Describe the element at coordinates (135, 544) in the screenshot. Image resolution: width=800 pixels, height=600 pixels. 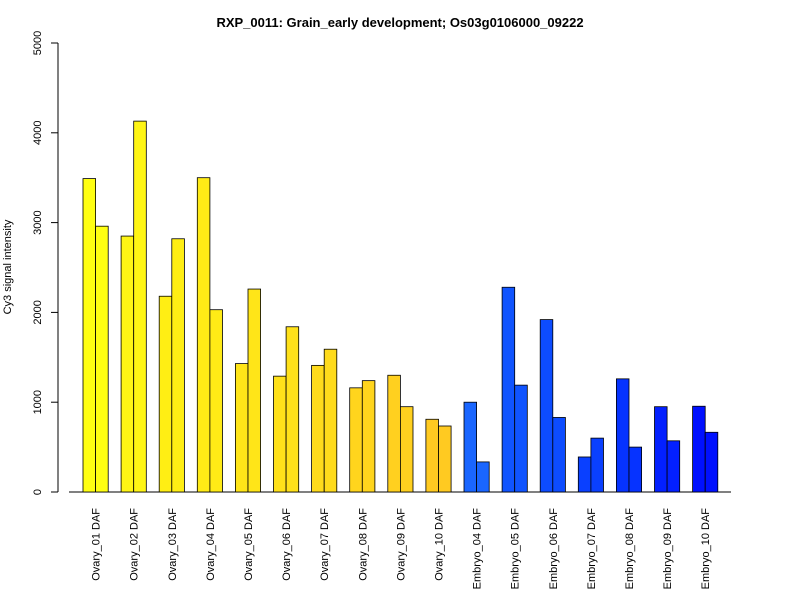
I see `x-tick-label: Ovary_02 DAF` at that location.